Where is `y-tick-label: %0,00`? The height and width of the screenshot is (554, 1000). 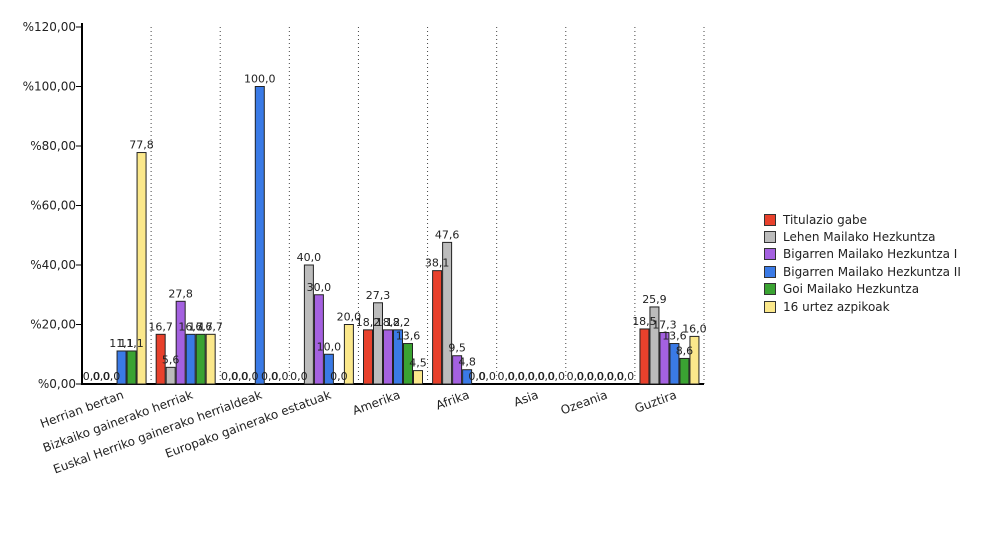 y-tick-label: %0,00 is located at coordinates (57, 384).